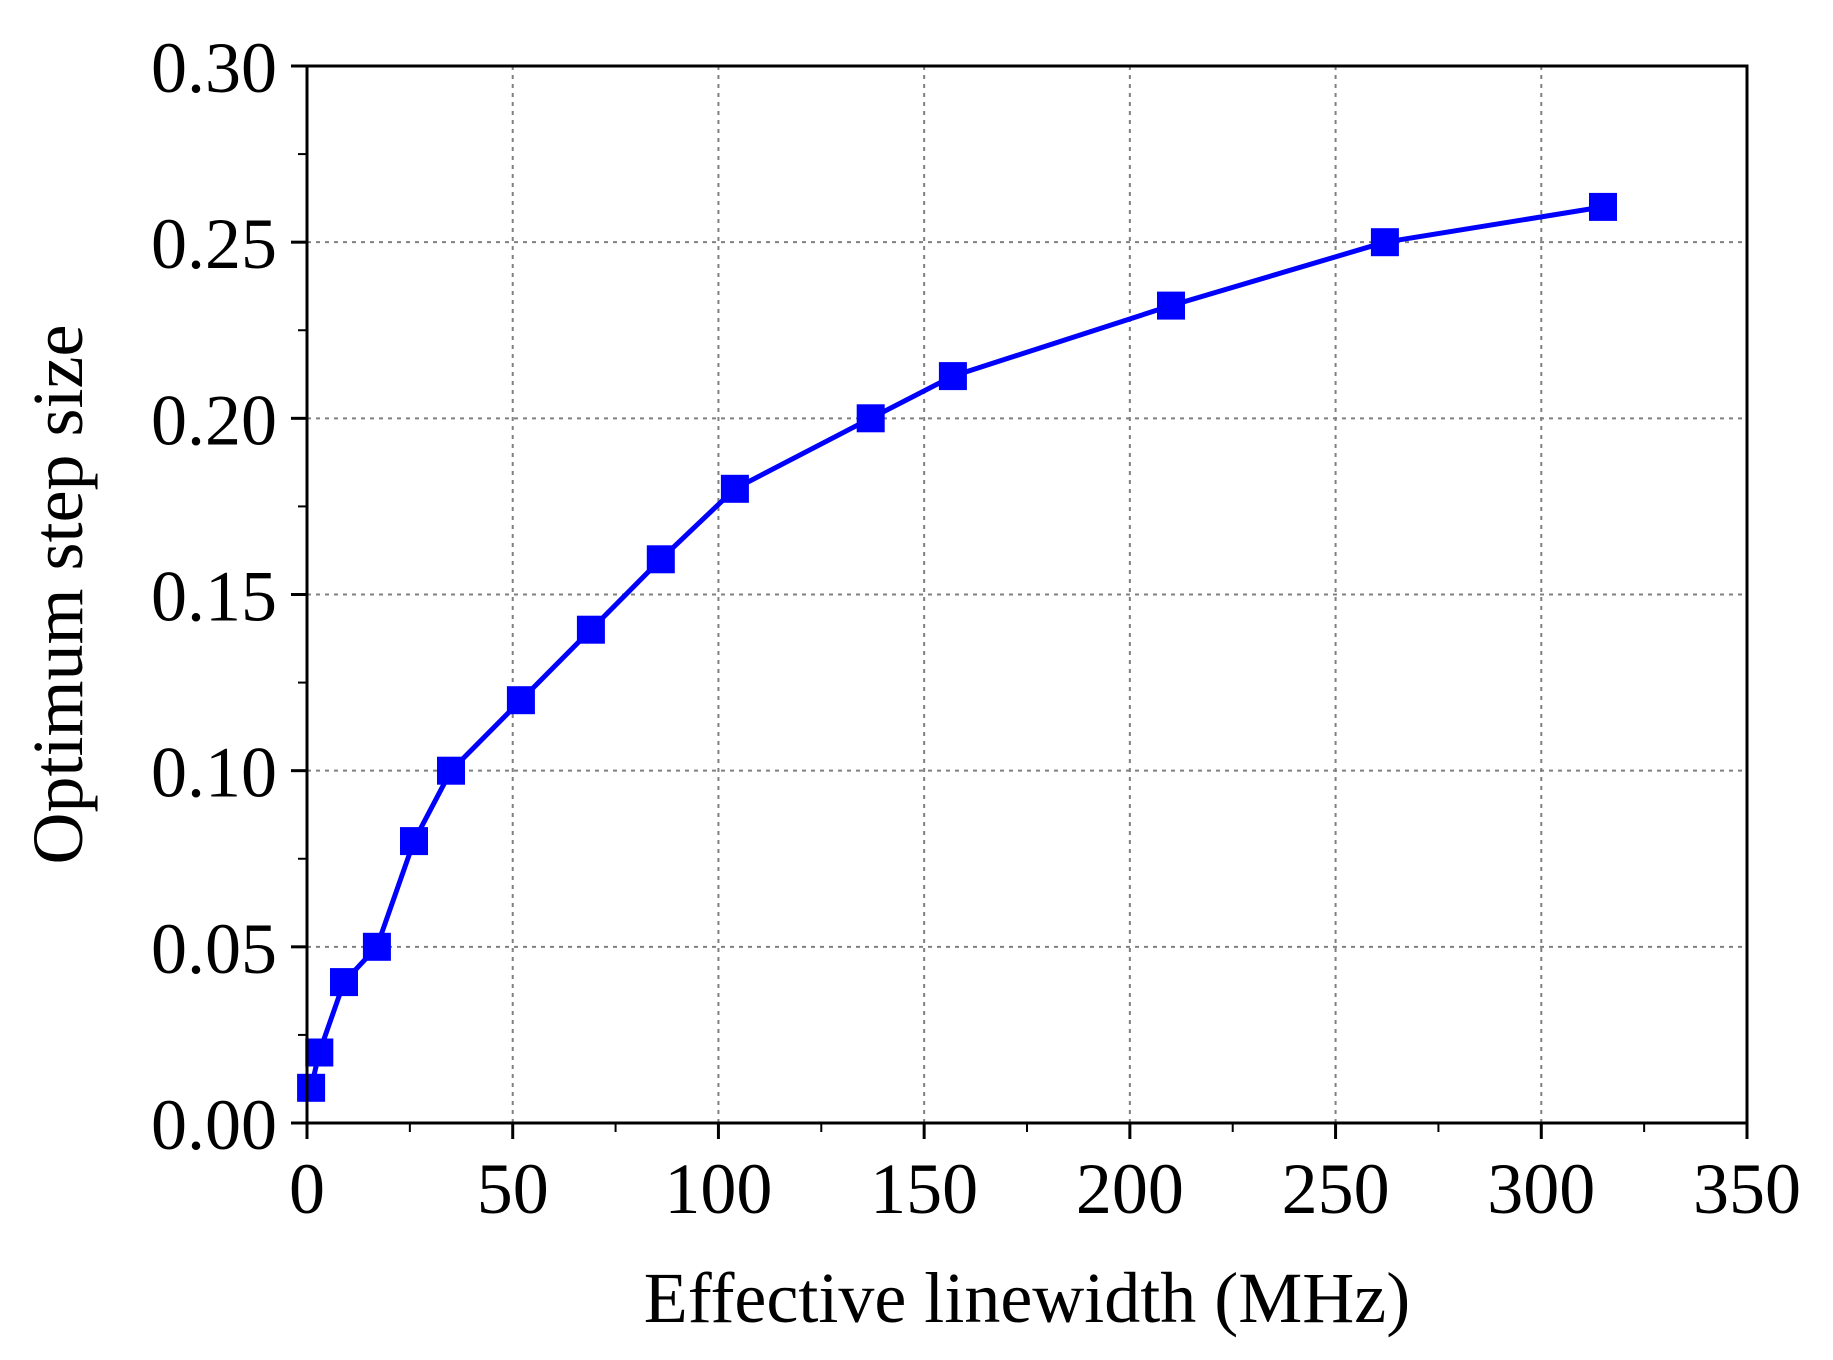 The height and width of the screenshot is (1360, 1833). I want to click on y-tick-label: 0.15, so click(214, 597).